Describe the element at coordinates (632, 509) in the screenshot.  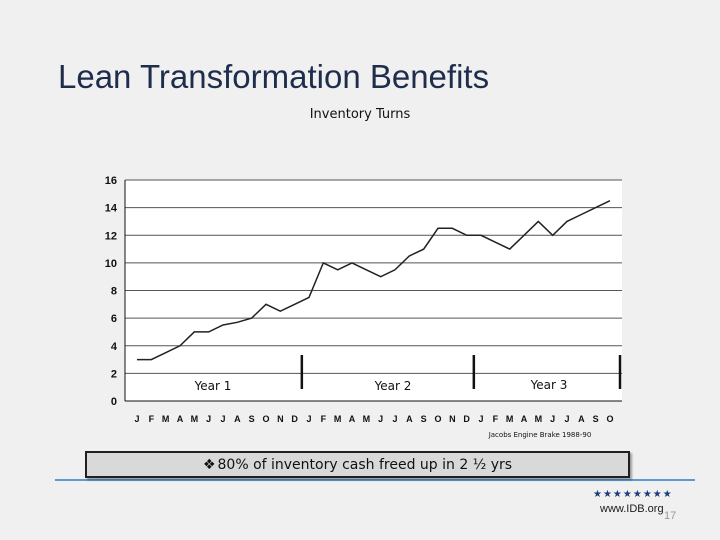
I see `website-link: www.IDB.org` at that location.